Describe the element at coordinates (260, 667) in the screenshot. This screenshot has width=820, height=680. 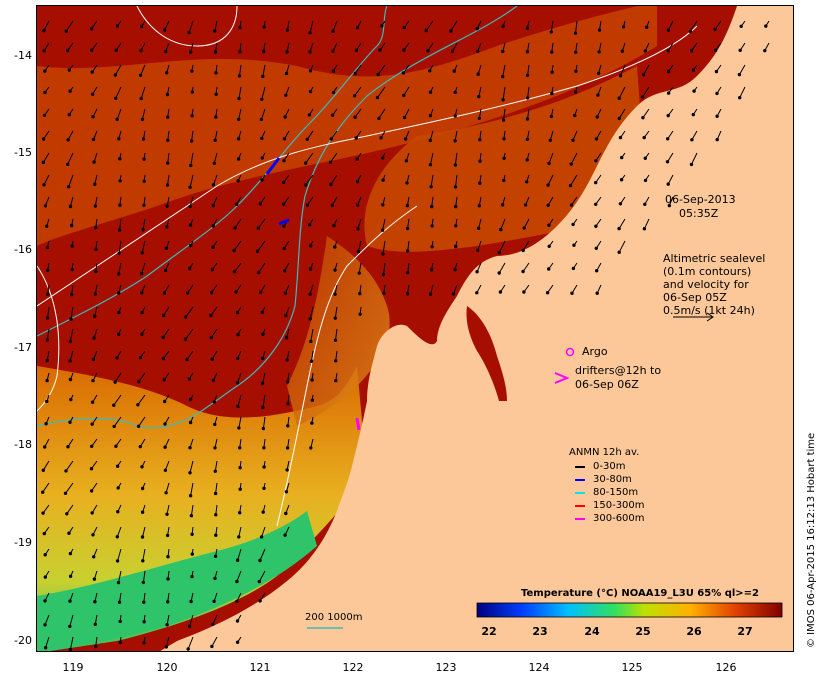
I see `x-tick-label: 121` at that location.